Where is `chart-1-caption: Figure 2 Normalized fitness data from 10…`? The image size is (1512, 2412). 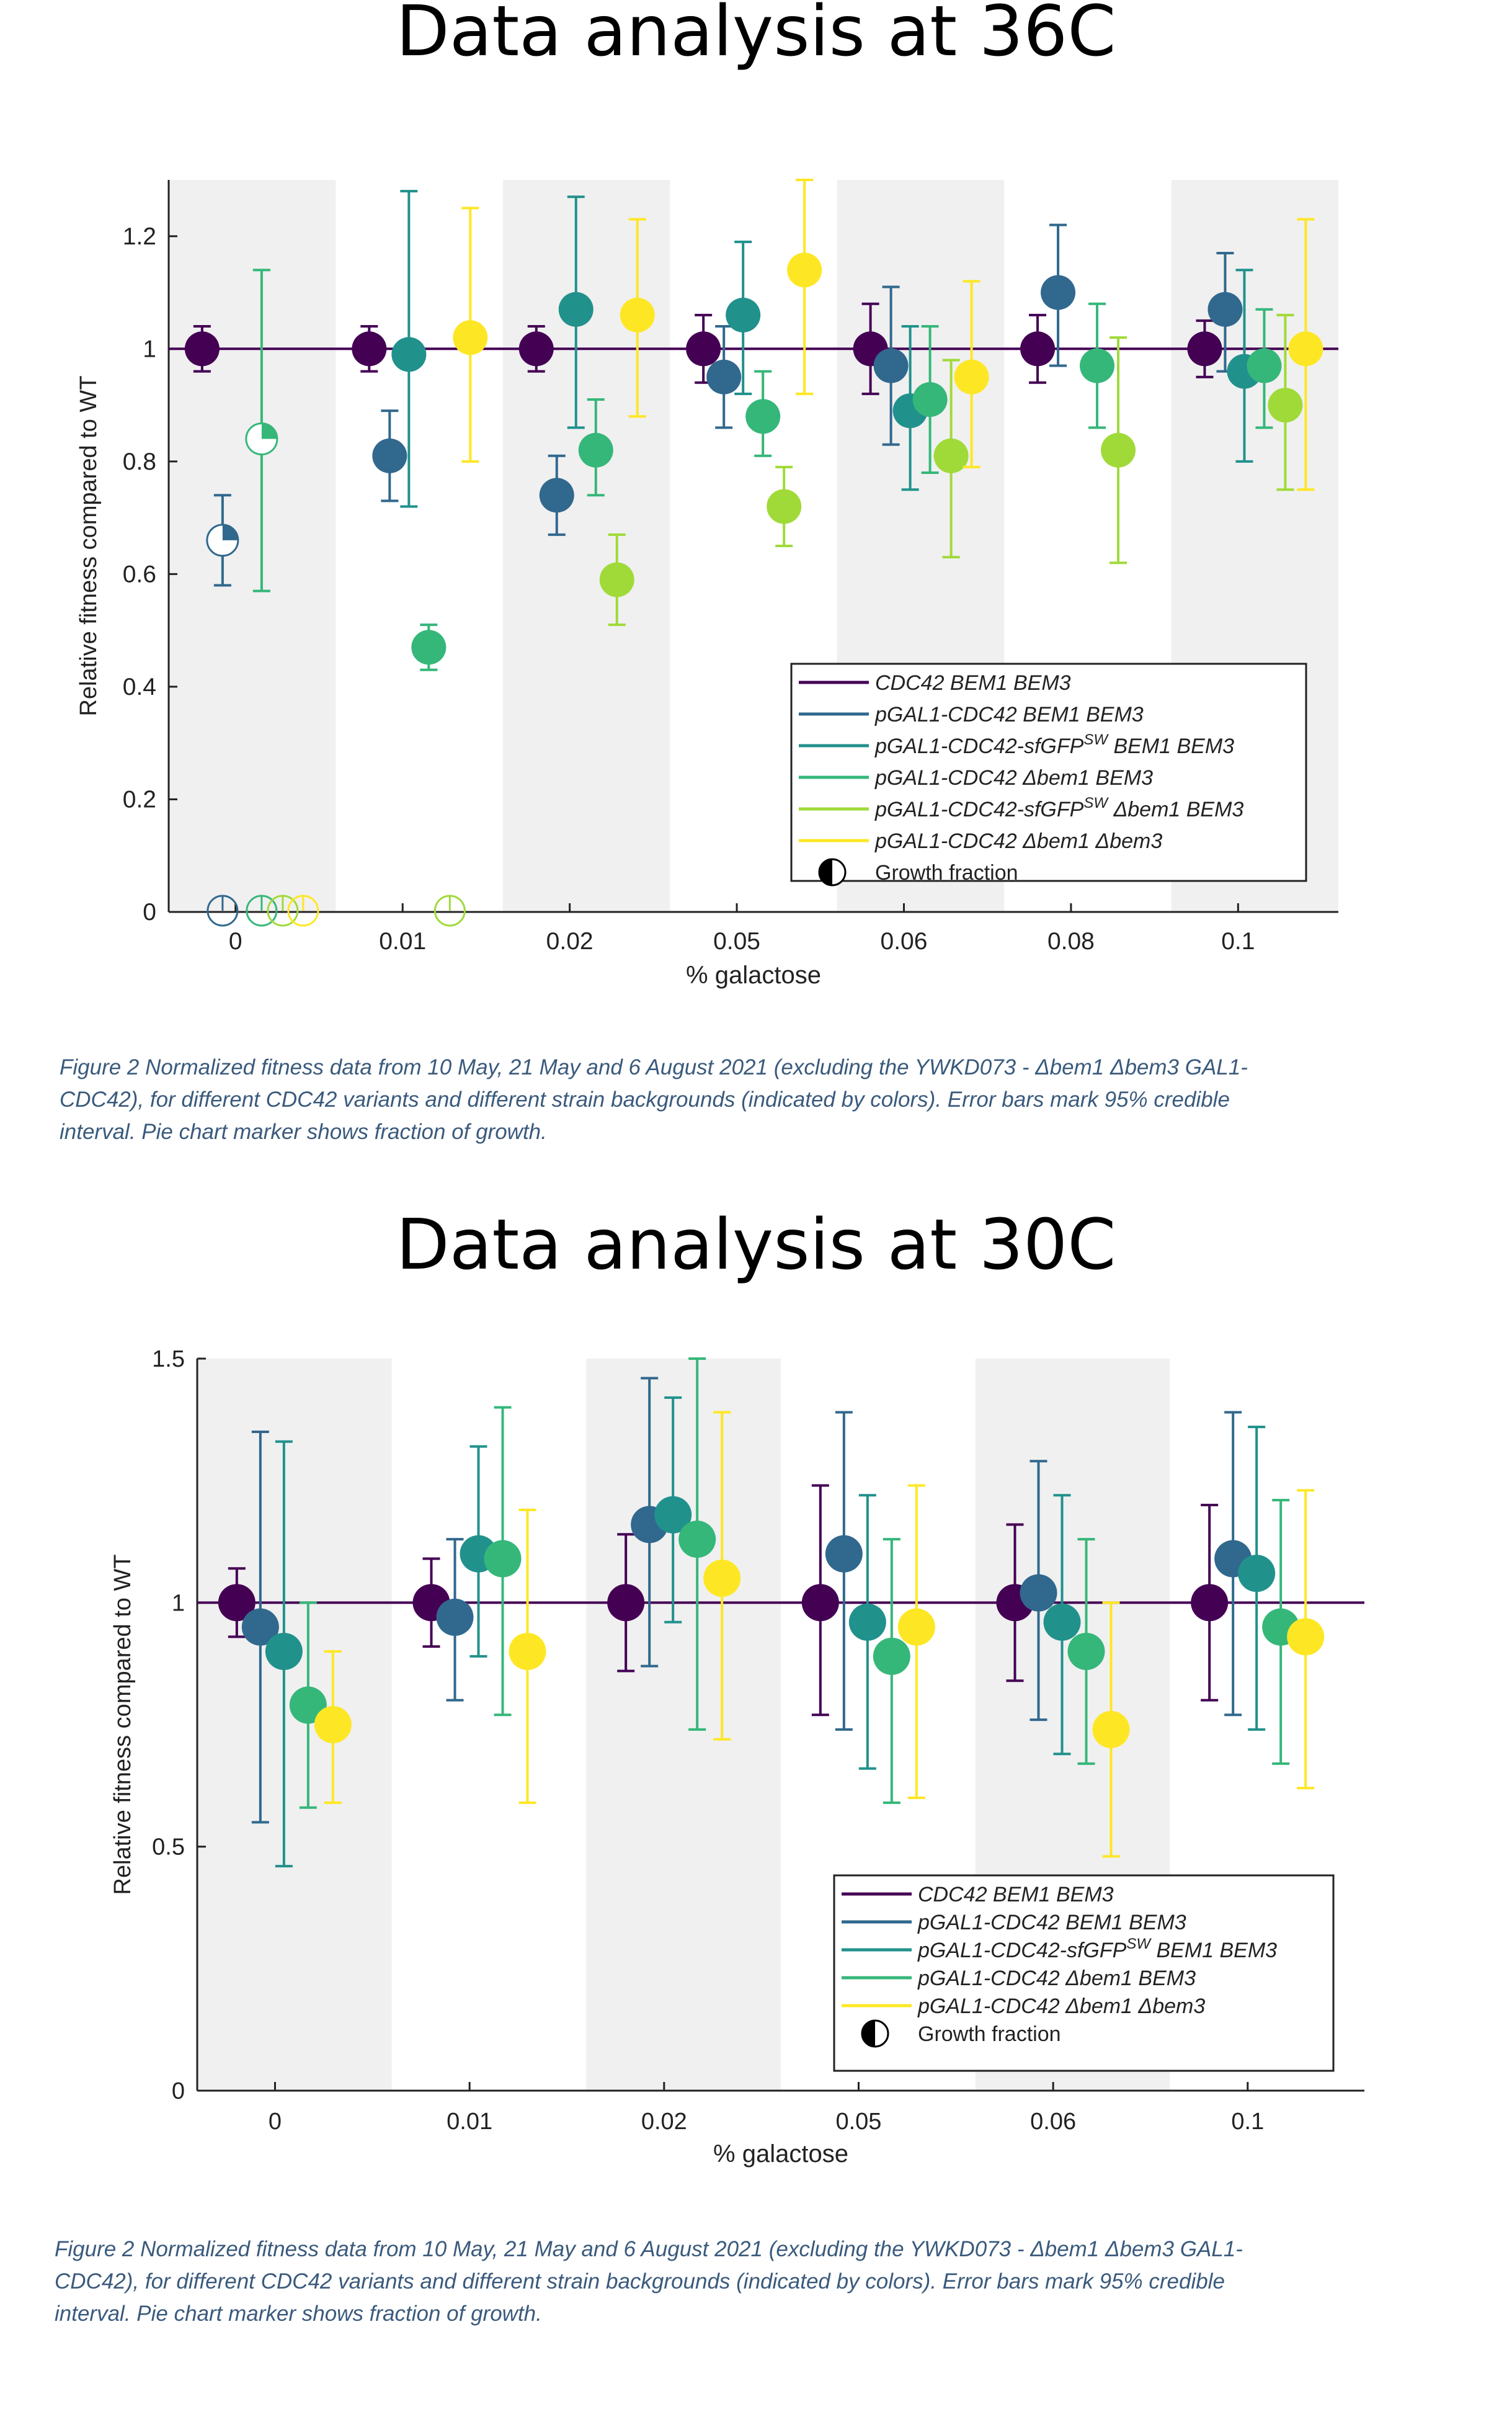
chart-1-caption: Figure 2 Normalized fitness data from 10… is located at coordinates (654, 1100).